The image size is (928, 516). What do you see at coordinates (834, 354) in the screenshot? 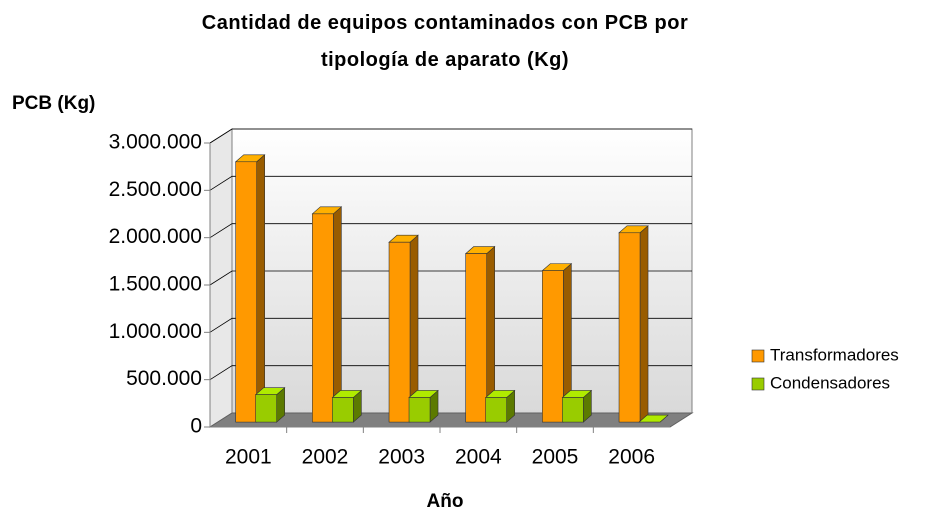
I see `legend-label: Transformadores` at bounding box center [834, 354].